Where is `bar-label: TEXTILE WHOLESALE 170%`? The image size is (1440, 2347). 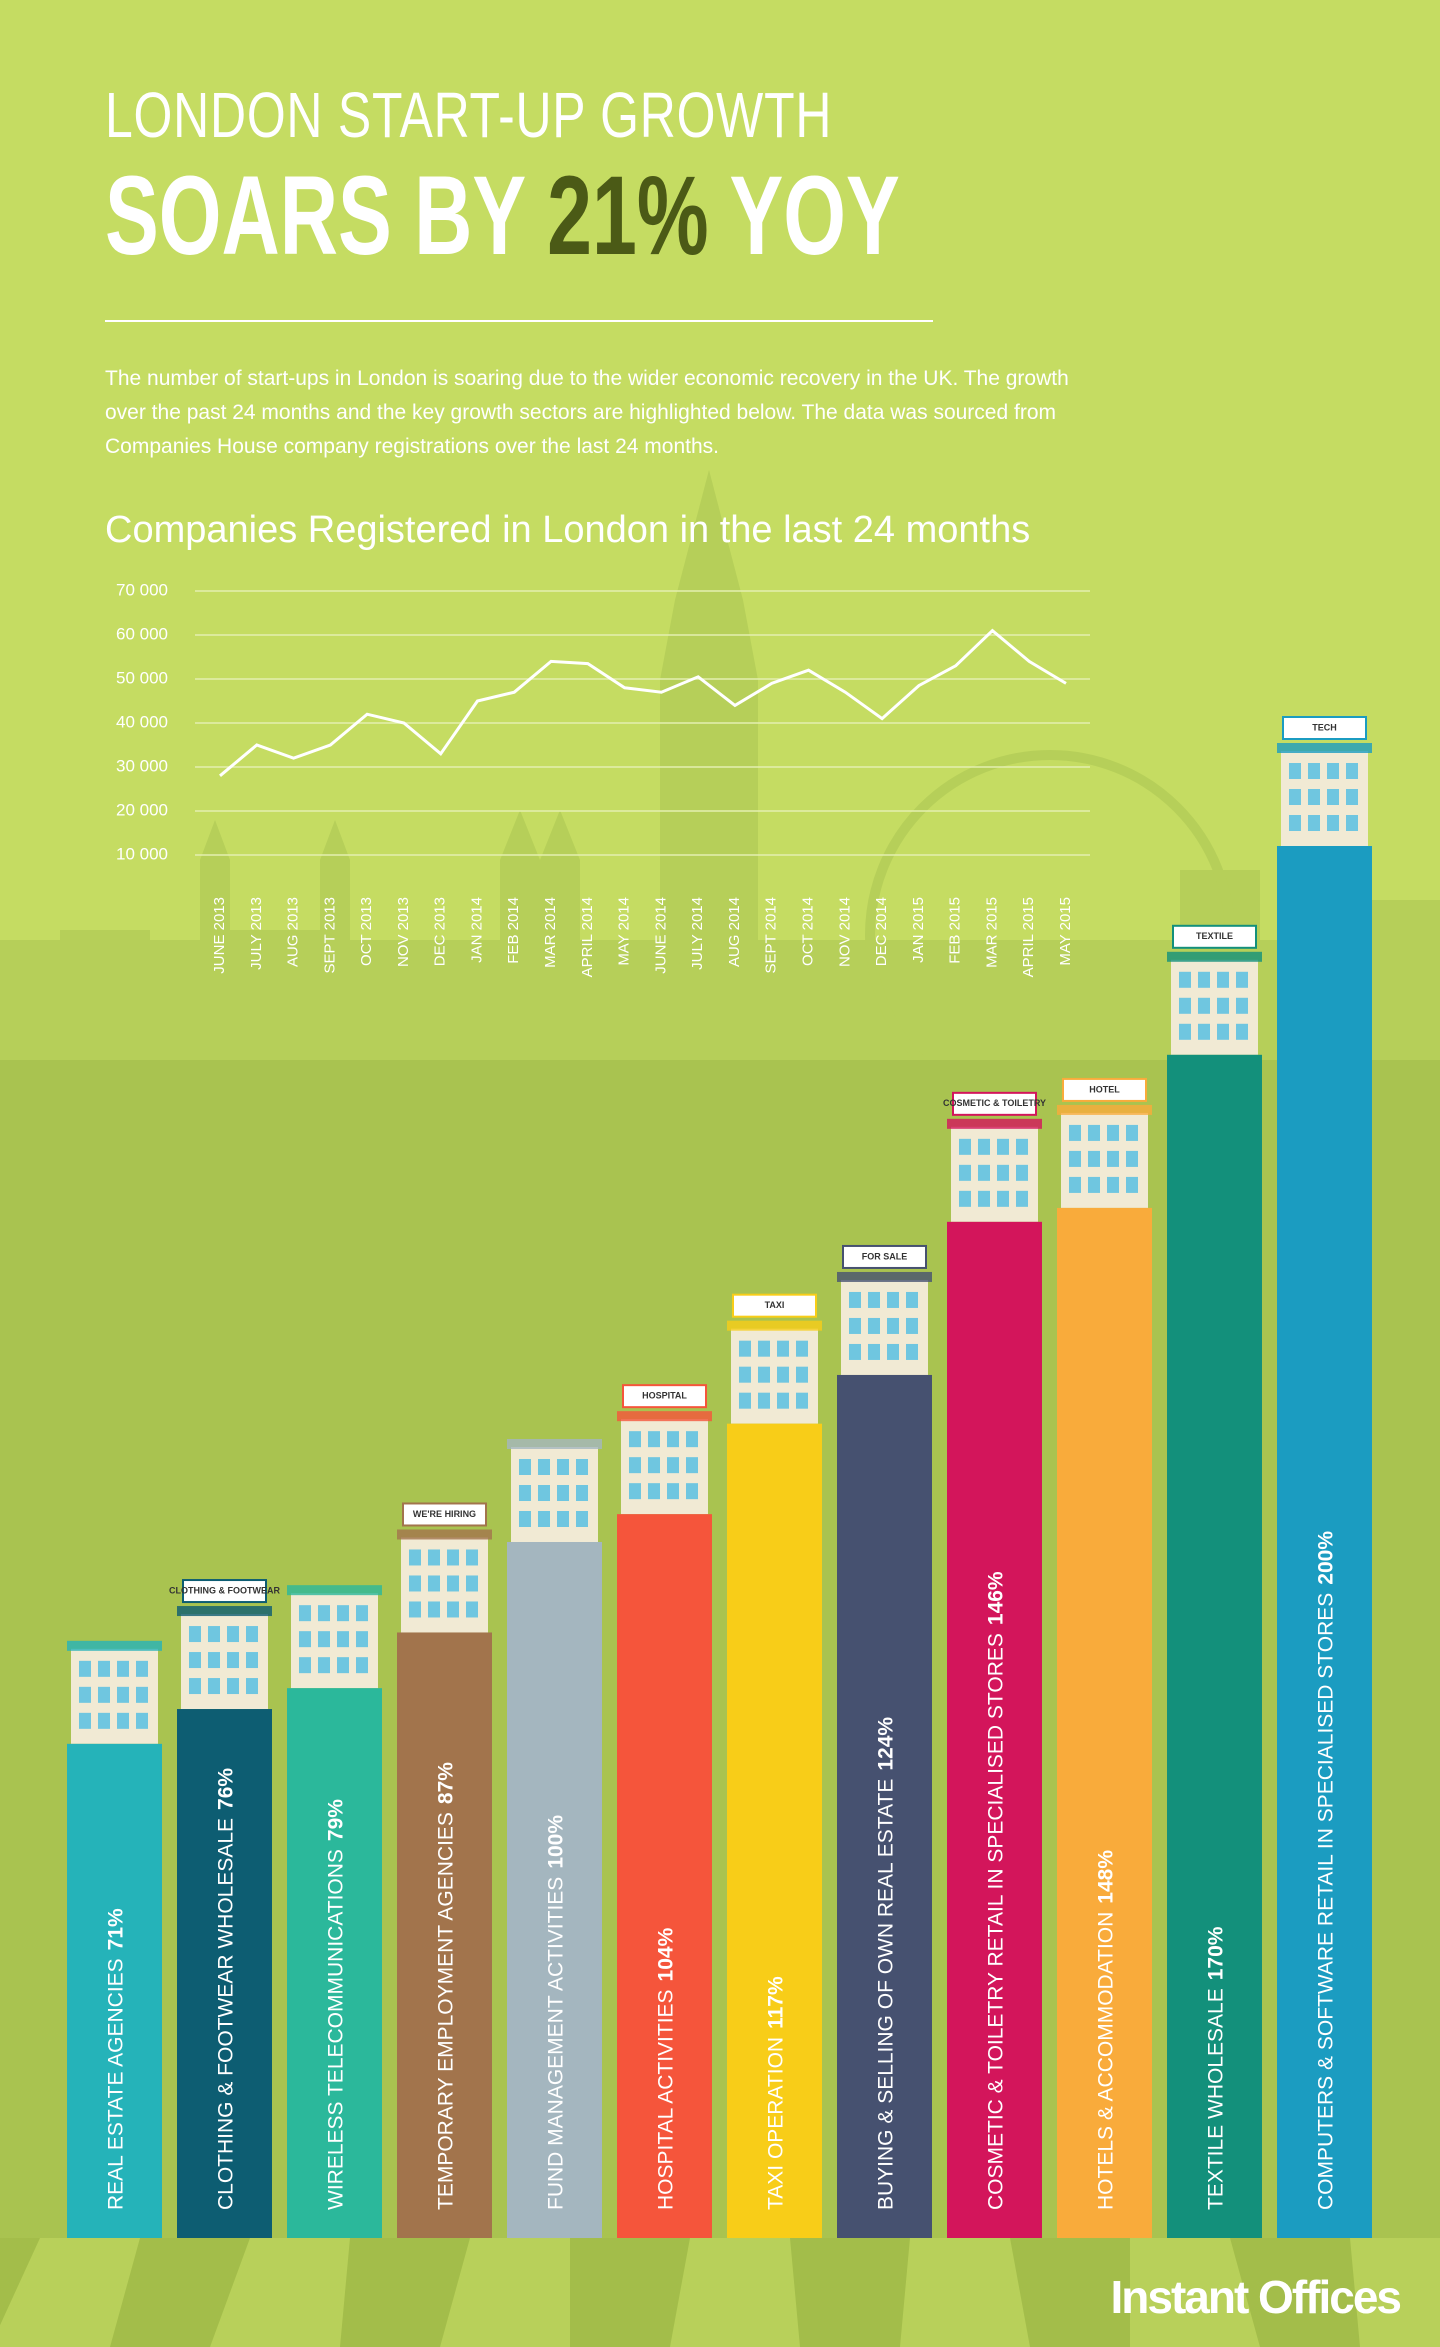 bar-label: TEXTILE WHOLESALE 170% is located at coordinates (1215, 2068).